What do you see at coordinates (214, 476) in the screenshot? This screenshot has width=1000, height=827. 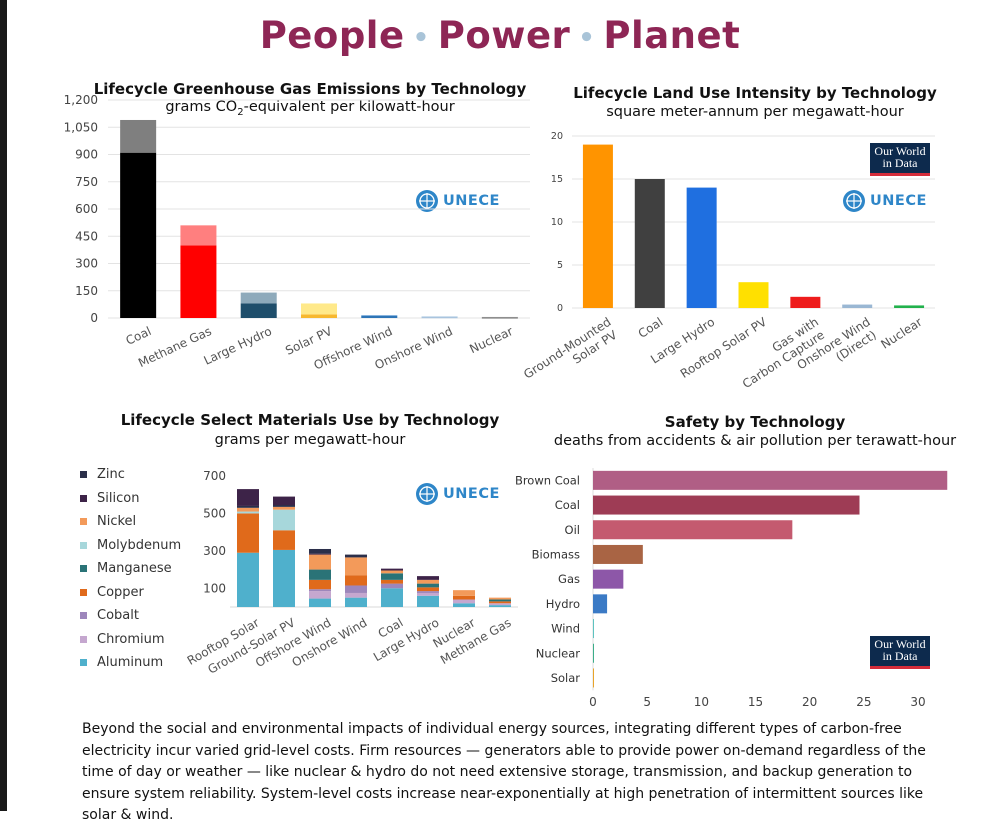 I see `materials-y-tick: 700` at bounding box center [214, 476].